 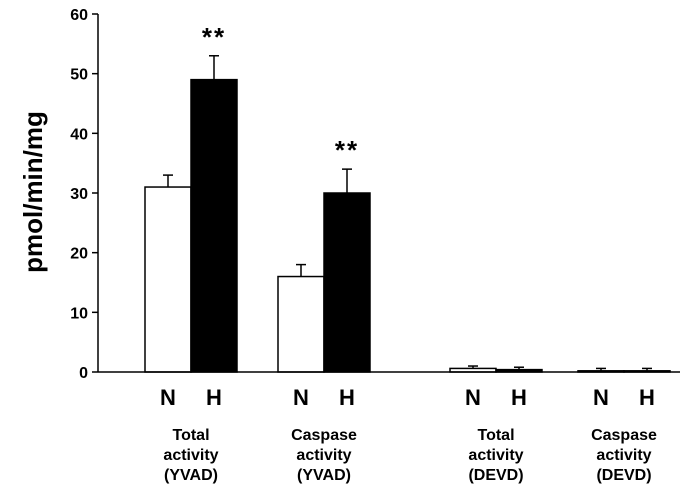 I want to click on y-tick-label: 40, so click(x=79, y=134).